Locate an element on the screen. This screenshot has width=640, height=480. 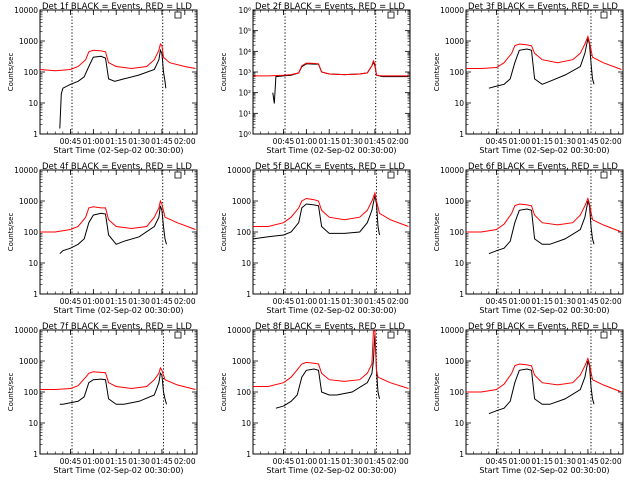
panel-title: Det 5f BLACK = Events, RED = LLD is located at coordinates (330, 167).